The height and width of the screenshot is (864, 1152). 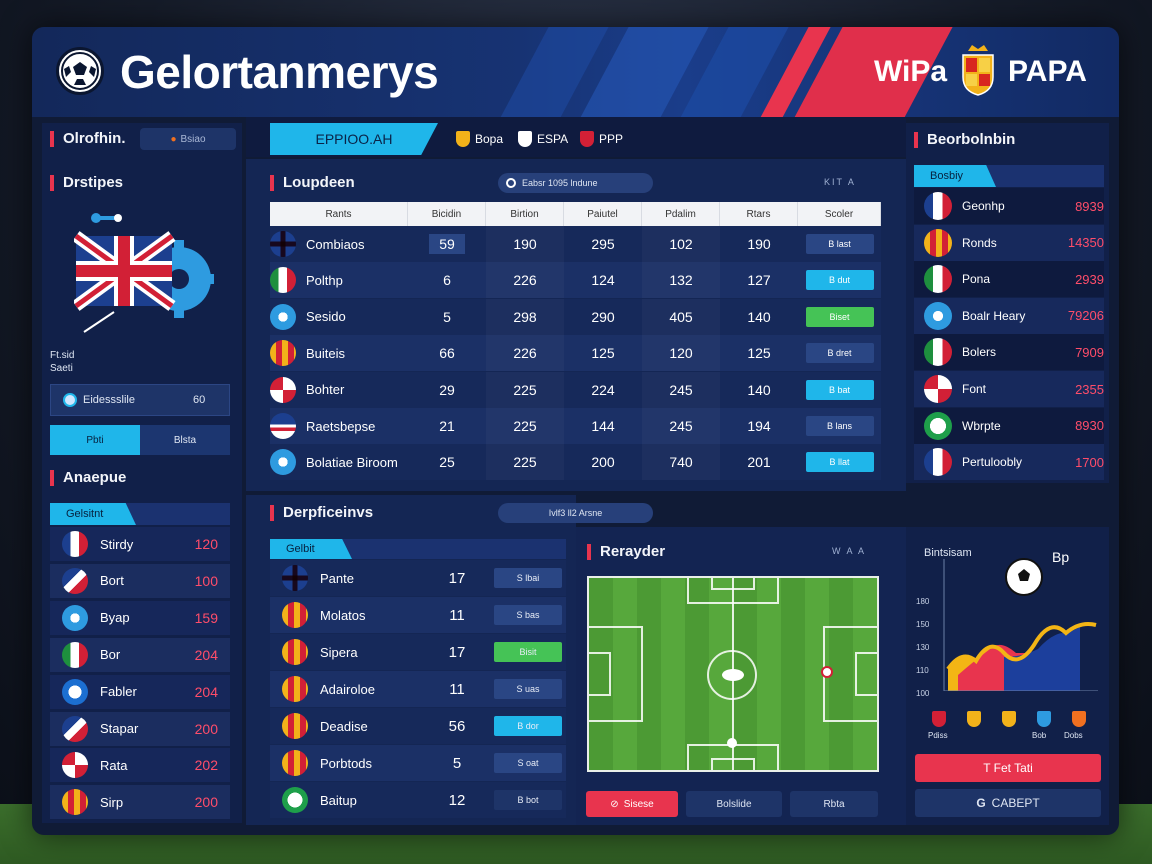 I want to click on ranking-list-header-bar: Bosbiy, so click(x=1009, y=176).